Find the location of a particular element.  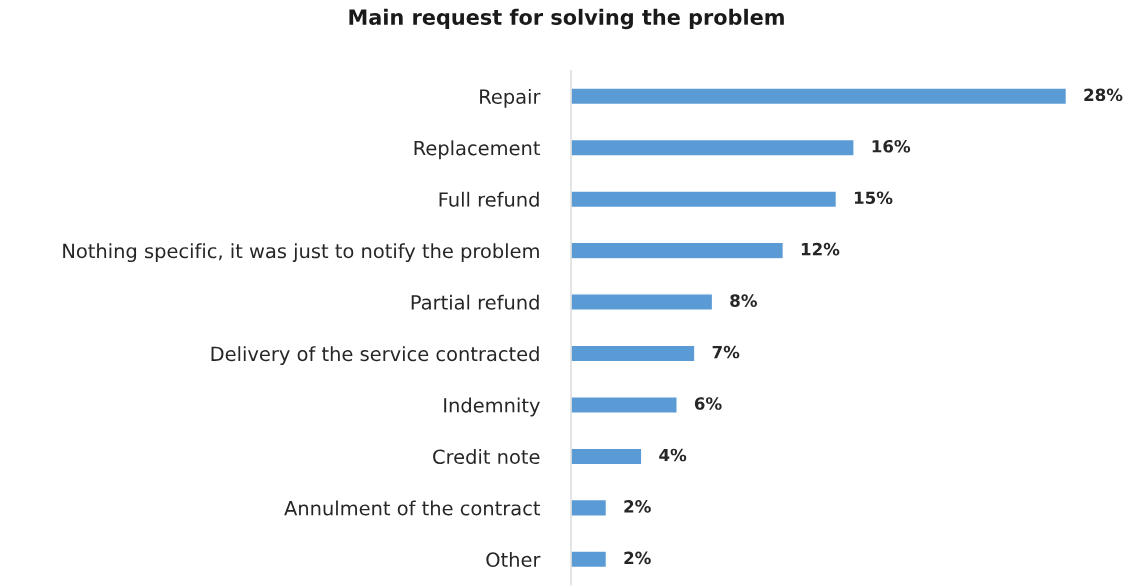

data-label: 12% is located at coordinates (820, 249).